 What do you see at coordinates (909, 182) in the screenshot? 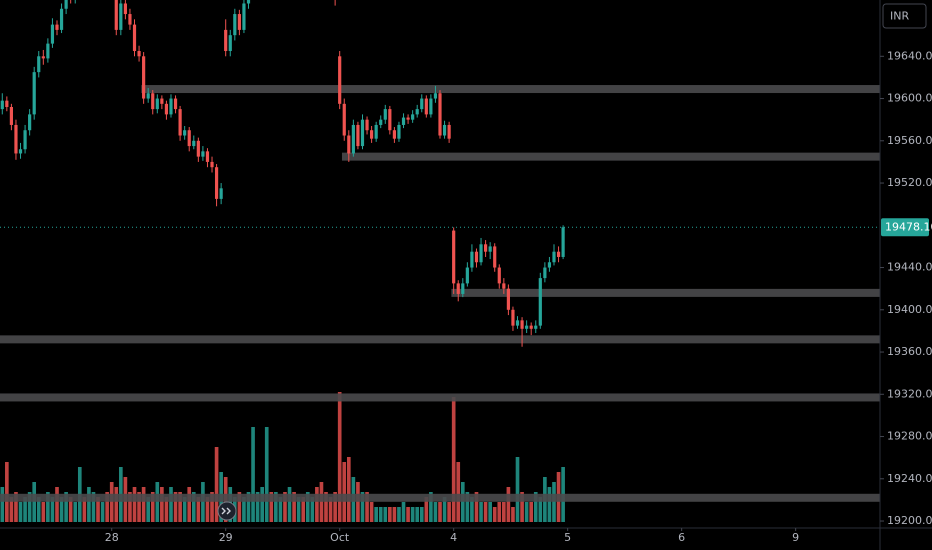
I see `y-tick-label: 19520.00` at bounding box center [909, 182].